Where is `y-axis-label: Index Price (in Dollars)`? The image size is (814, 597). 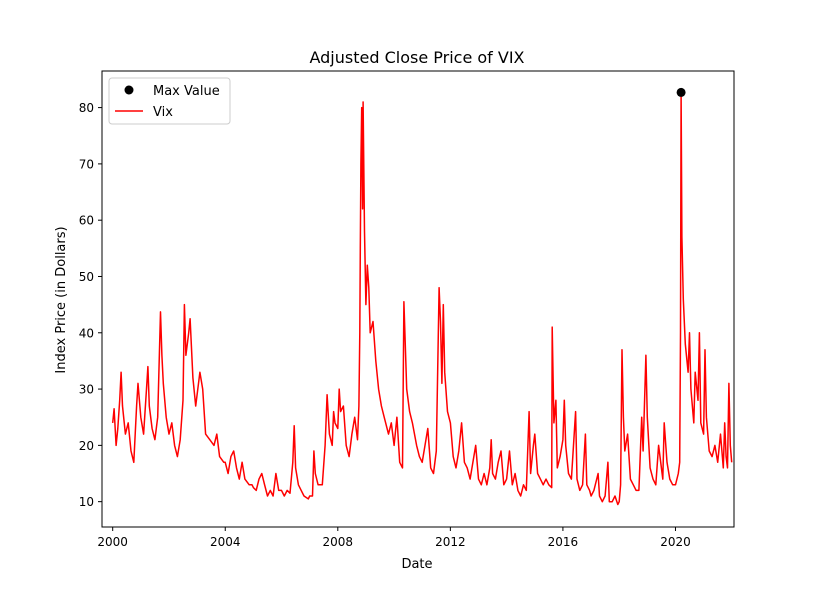 y-axis-label: Index Price (in Dollars) is located at coordinates (61, 299).